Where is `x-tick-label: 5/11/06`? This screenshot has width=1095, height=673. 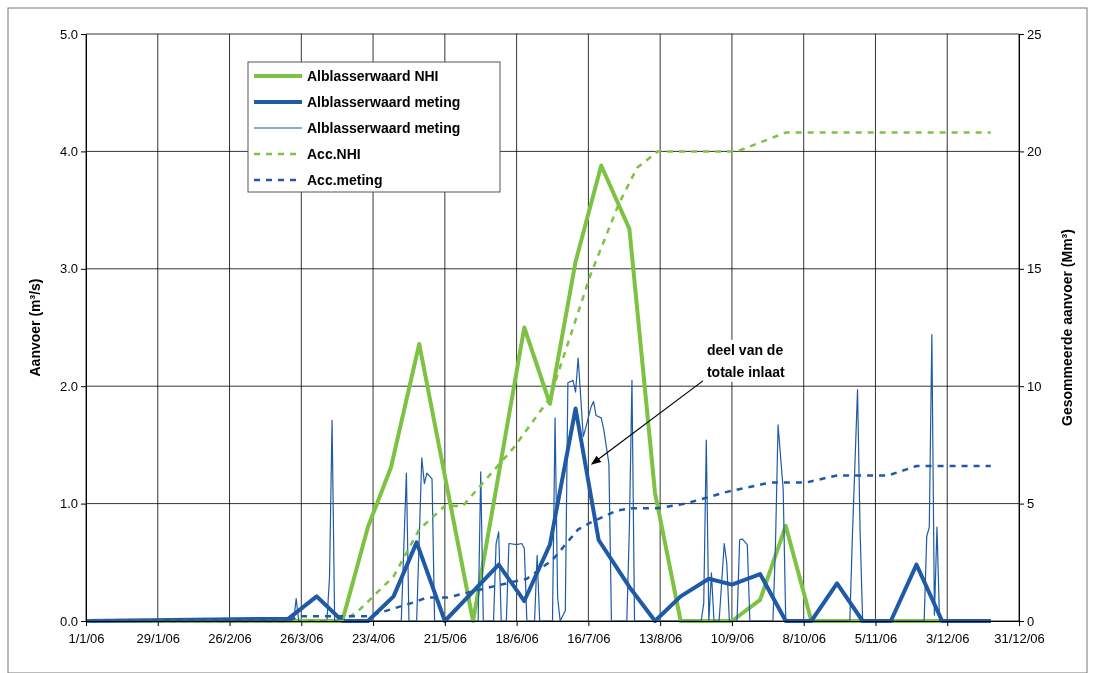 x-tick-label: 5/11/06 is located at coordinates (876, 639).